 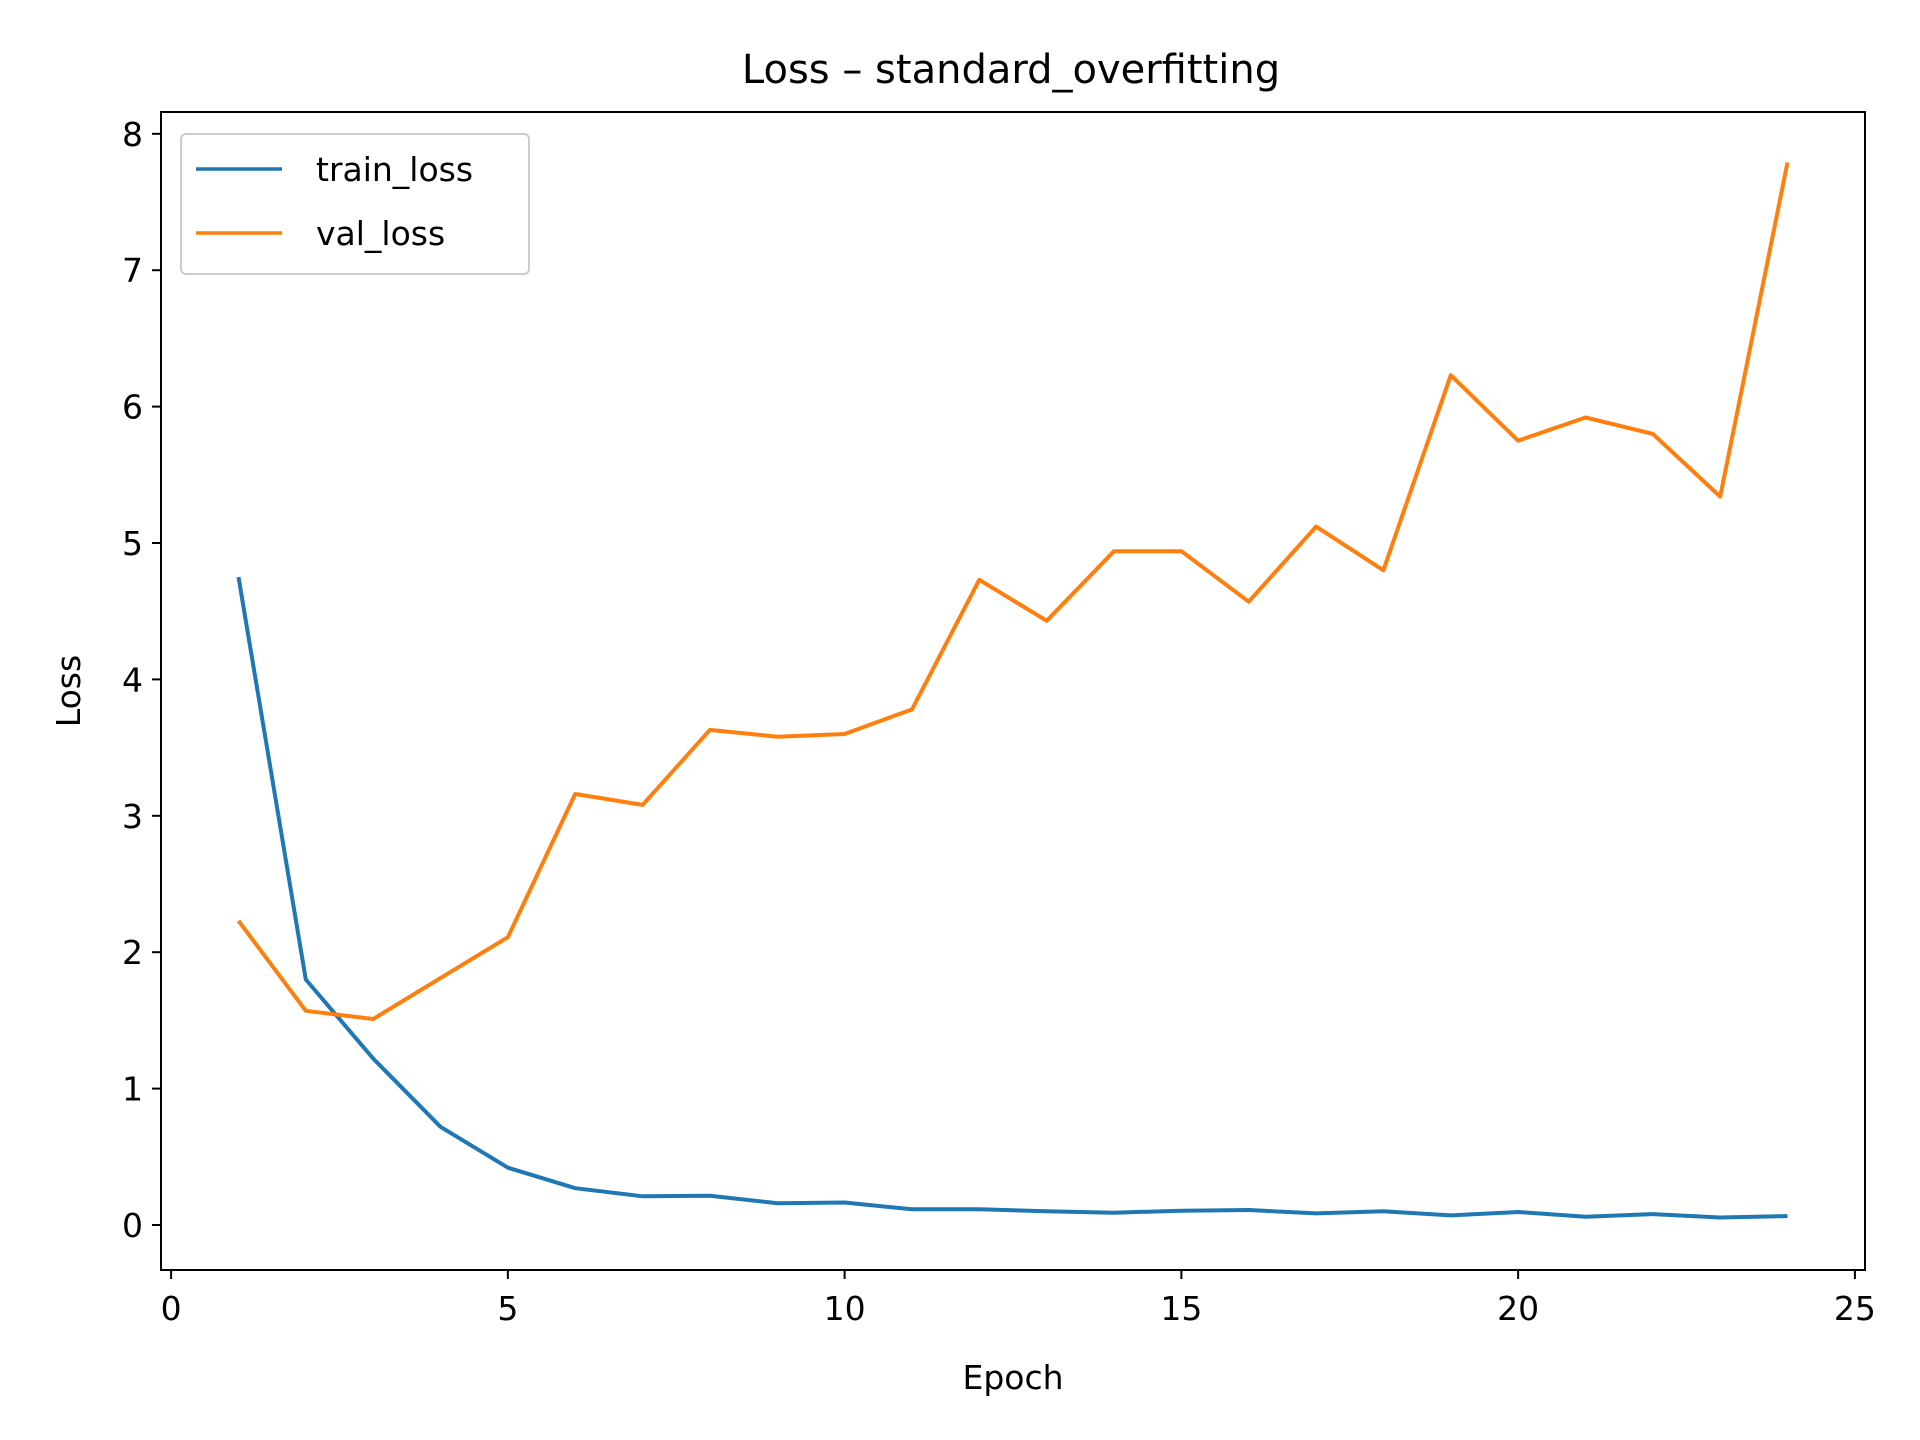 What do you see at coordinates (132, 270) in the screenshot?
I see `y-tick-label: 7` at bounding box center [132, 270].